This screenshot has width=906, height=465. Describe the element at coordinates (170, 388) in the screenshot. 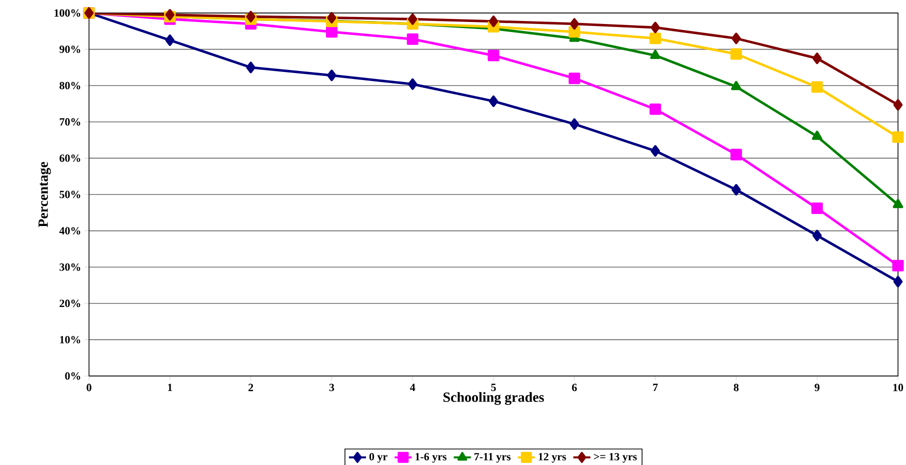

I see `x-tick-label: 1` at that location.